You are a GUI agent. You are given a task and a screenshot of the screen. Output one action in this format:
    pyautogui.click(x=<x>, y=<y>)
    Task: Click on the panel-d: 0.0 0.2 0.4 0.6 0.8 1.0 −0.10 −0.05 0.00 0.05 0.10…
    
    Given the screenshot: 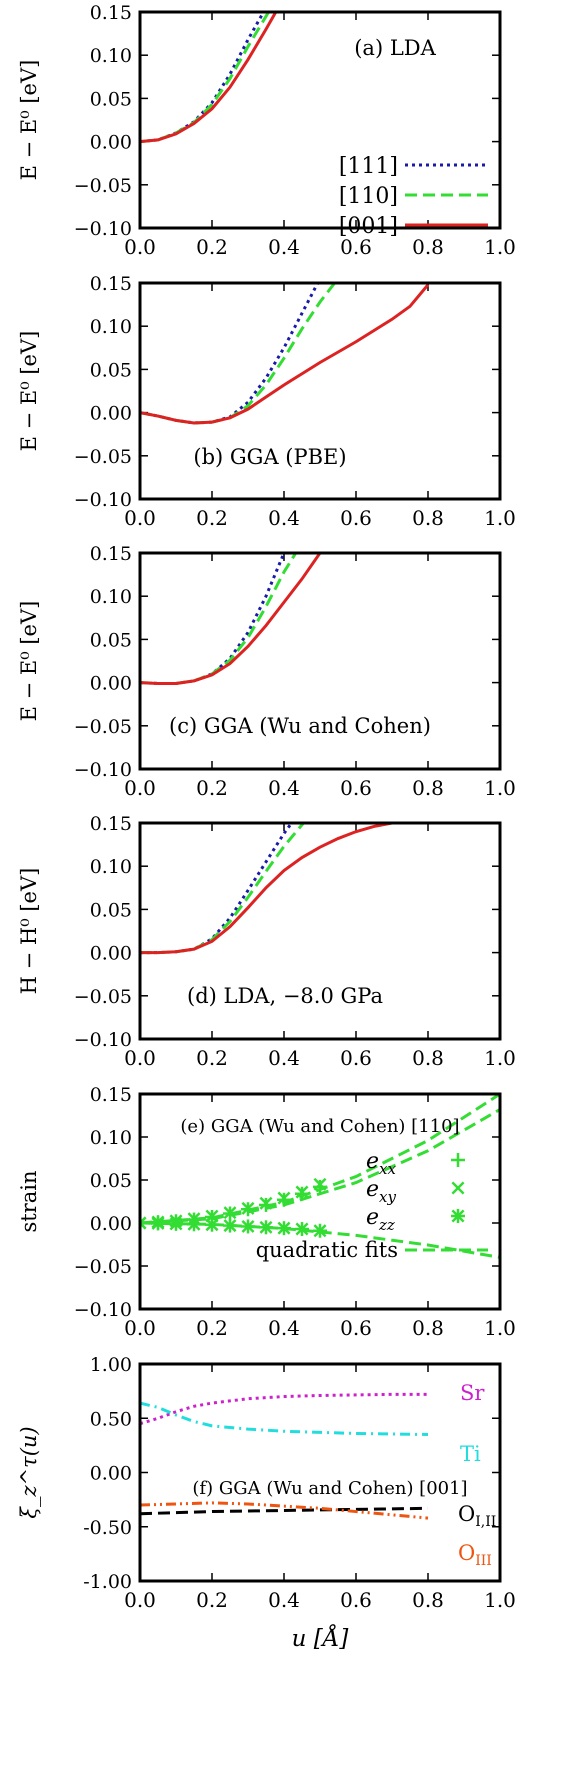 What is the action you would take?
    pyautogui.click(x=266, y=941)
    